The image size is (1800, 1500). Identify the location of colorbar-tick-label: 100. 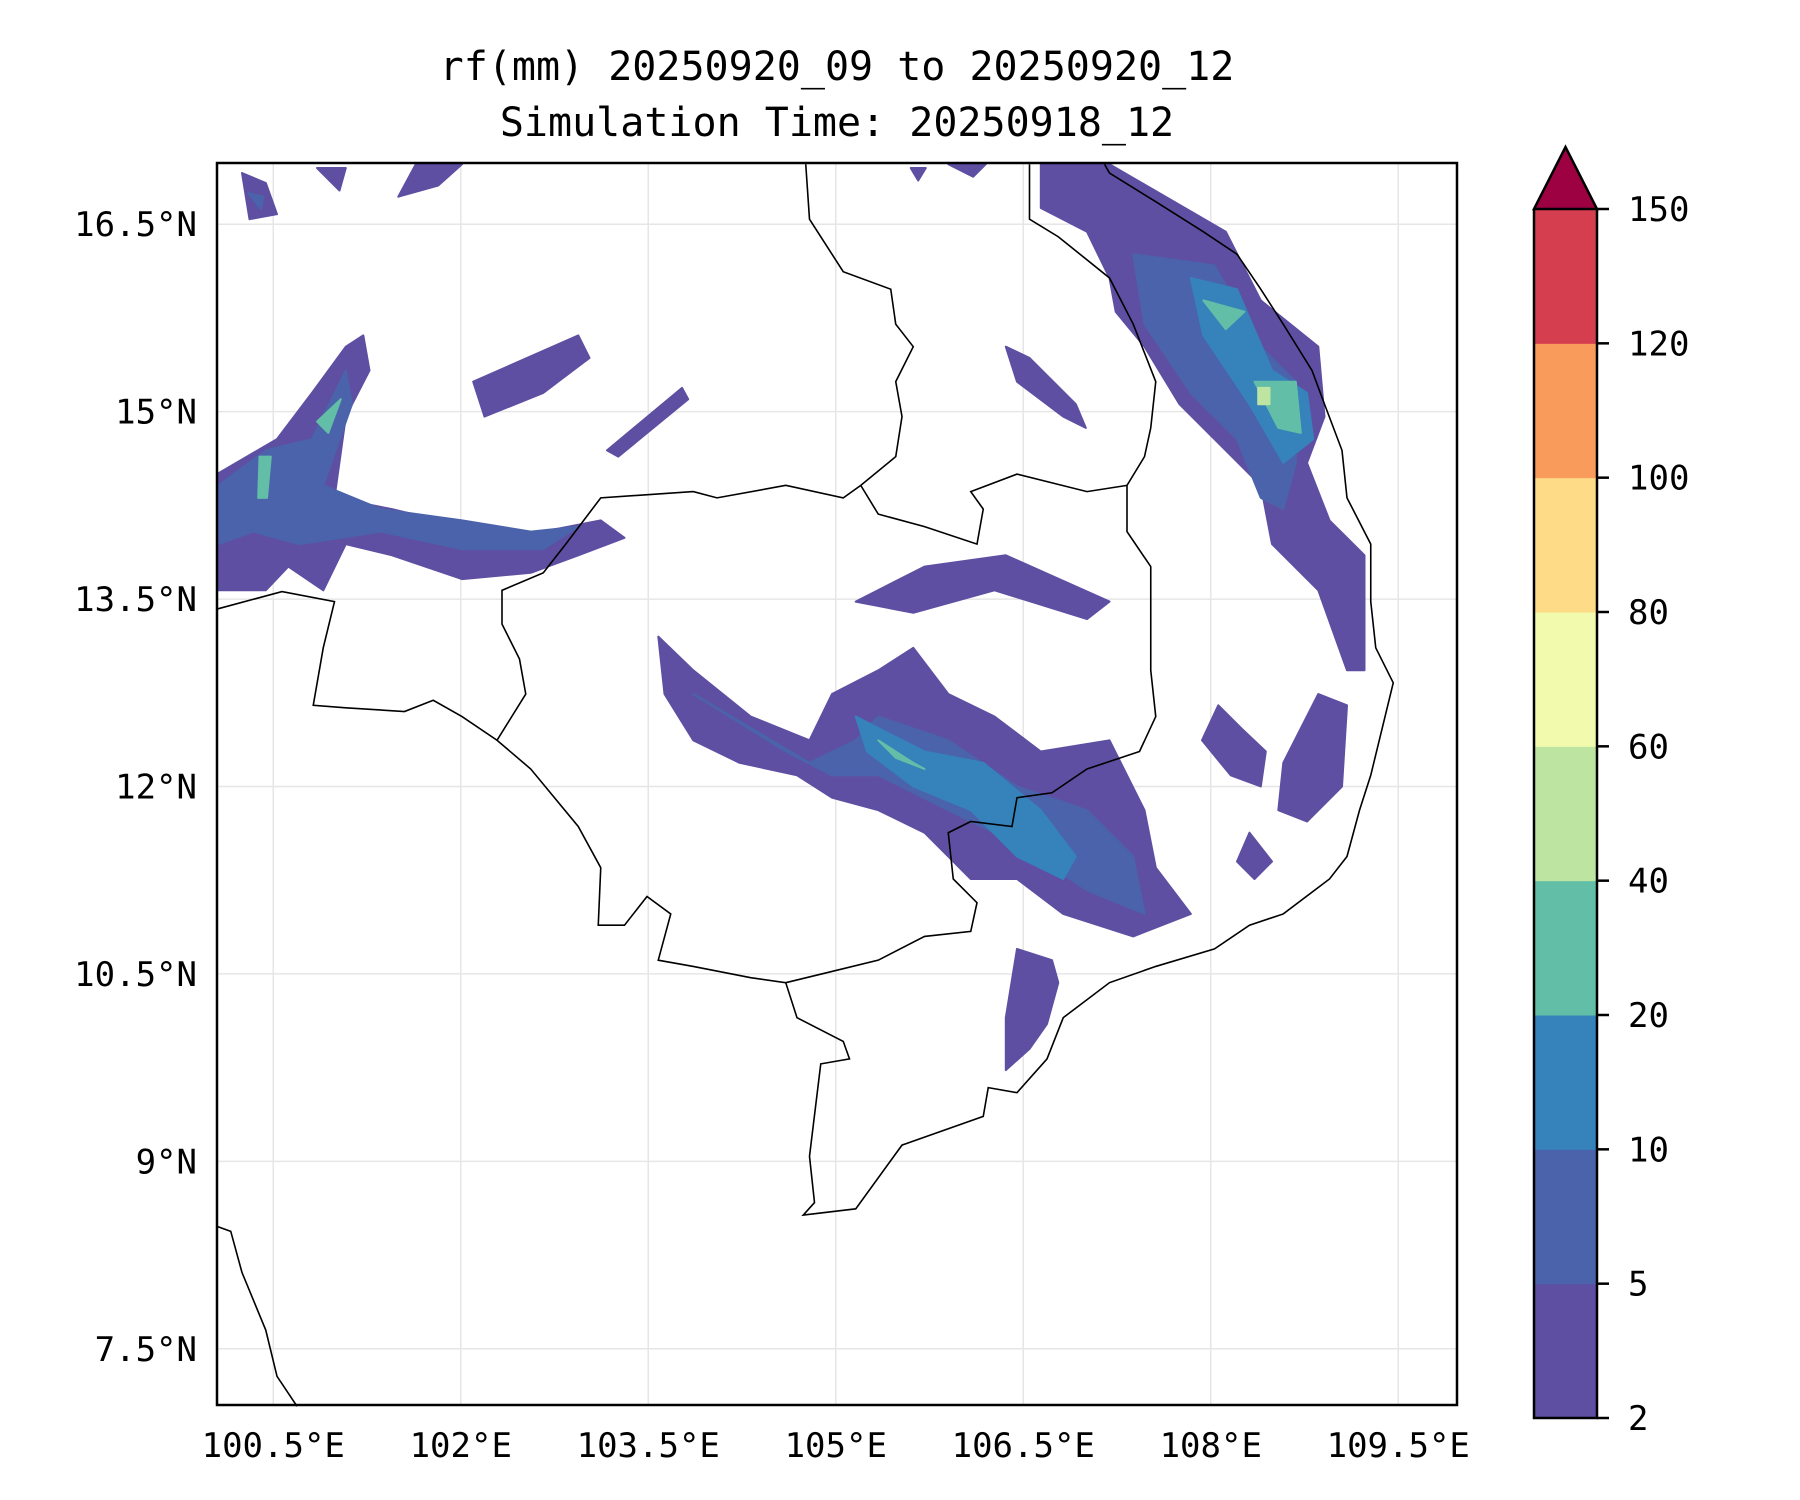
(1658, 479).